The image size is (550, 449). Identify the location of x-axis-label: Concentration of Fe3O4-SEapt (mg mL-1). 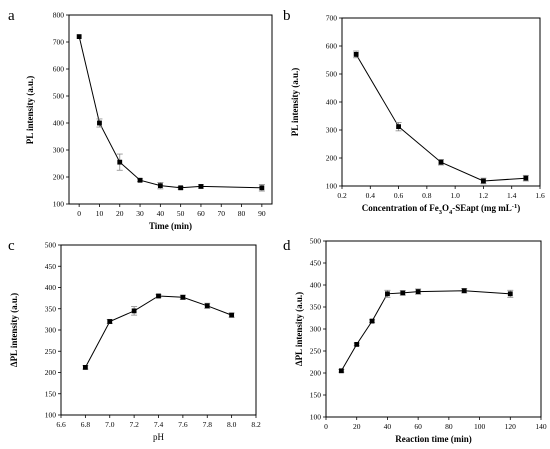
(441, 209).